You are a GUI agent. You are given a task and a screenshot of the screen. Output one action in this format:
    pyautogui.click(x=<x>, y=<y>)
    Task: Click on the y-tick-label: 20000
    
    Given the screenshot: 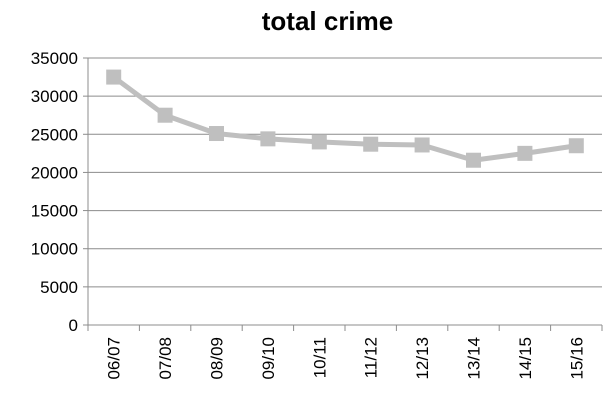 What is the action you would take?
    pyautogui.click(x=54, y=172)
    